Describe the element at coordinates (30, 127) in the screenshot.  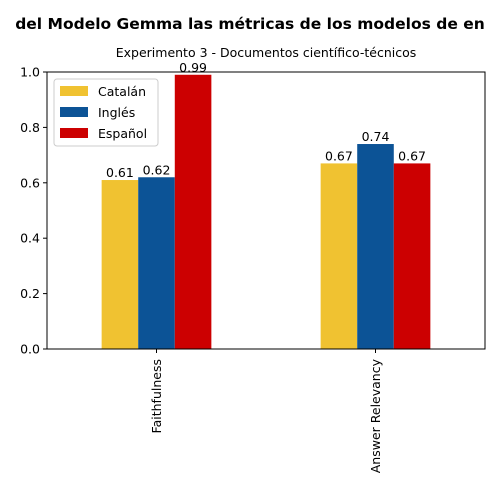
I see `y-tick-label: 0.8` at that location.